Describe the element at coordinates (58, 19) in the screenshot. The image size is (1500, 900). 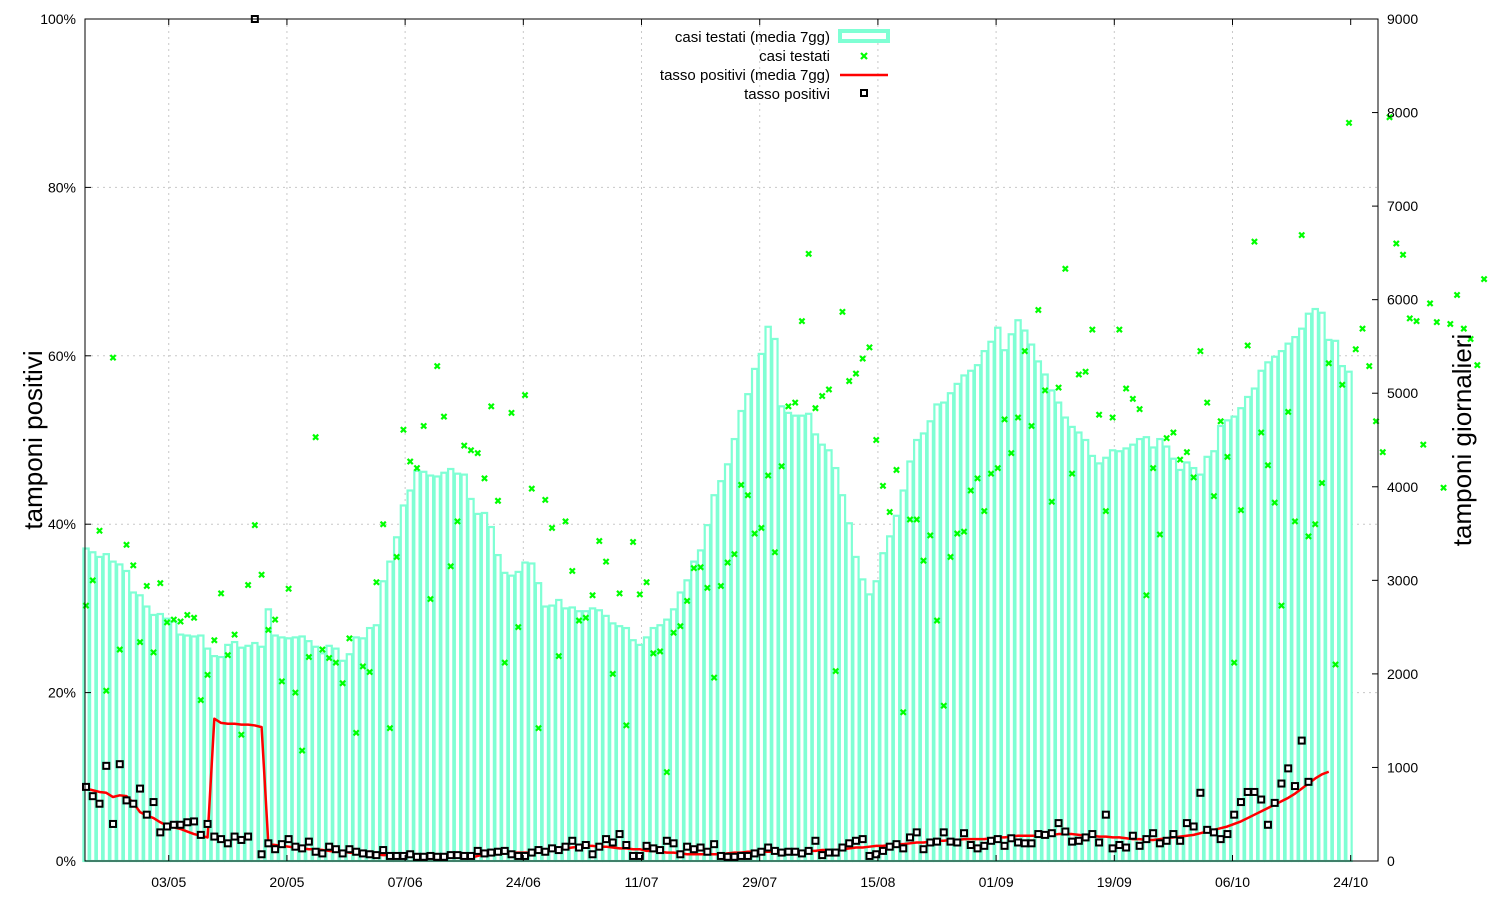
I see `y-tick-label: 100%` at that location.